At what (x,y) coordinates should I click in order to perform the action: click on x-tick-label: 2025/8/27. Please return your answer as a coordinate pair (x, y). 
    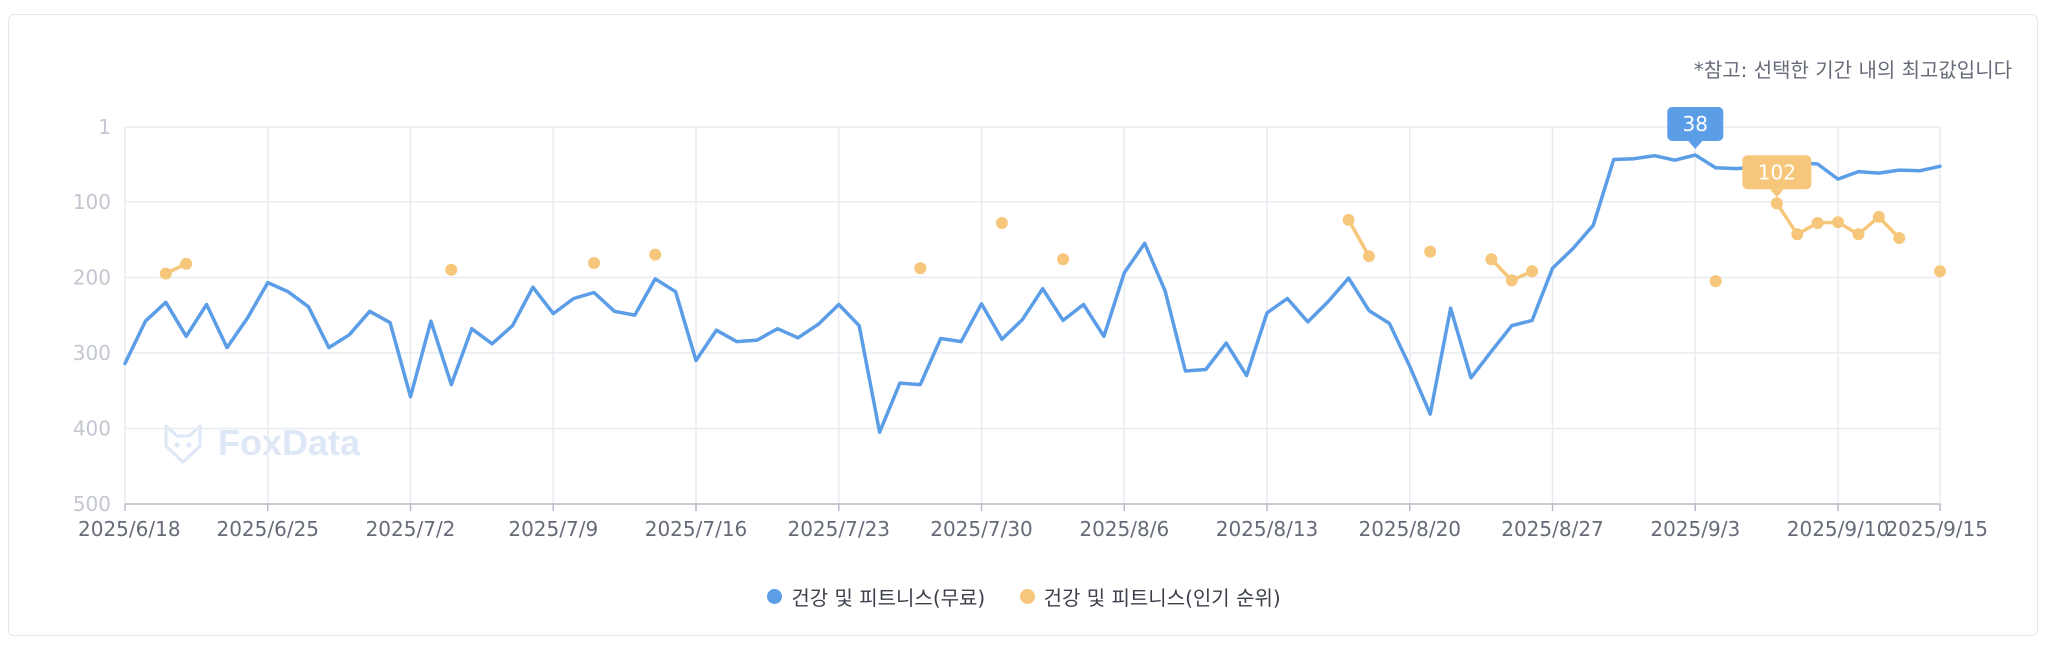
    Looking at the image, I should click on (1552, 529).